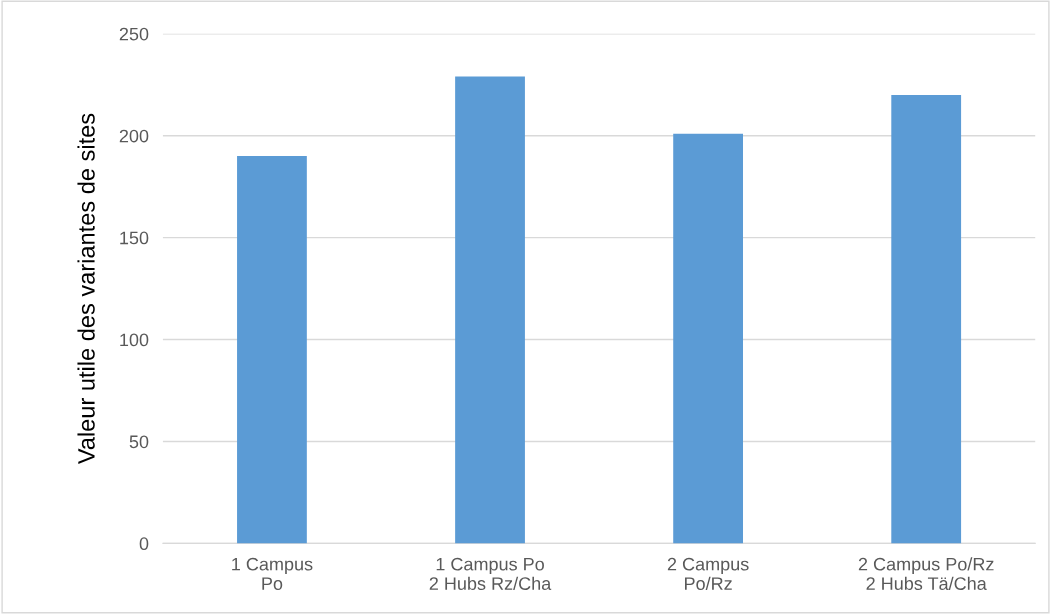  I want to click on x-tick-label: 2 Campus Po/Rz, so click(708, 573).